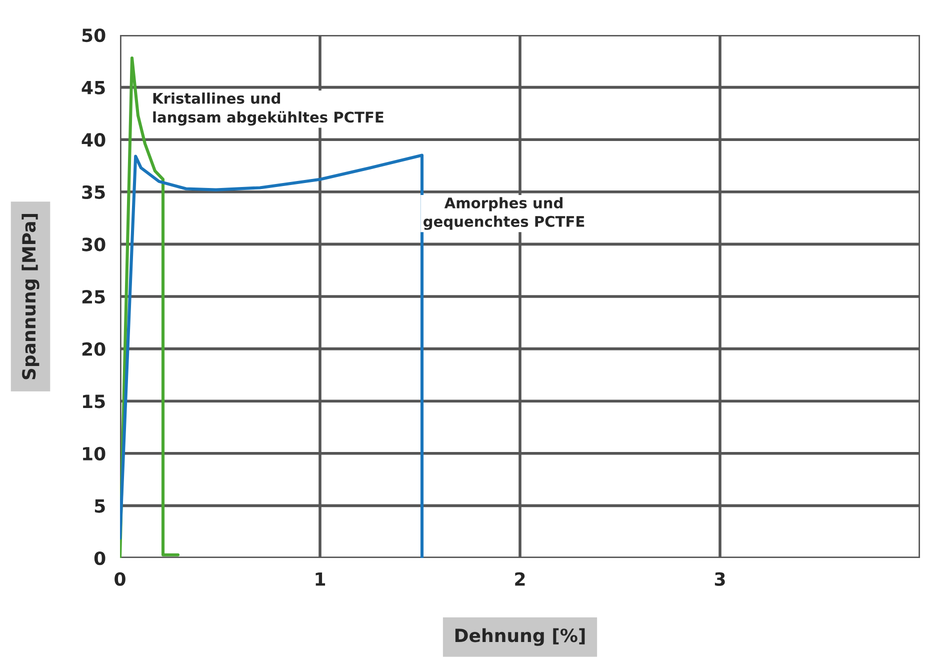 This screenshot has height=657, width=936. I want to click on y-tick-label: 30, so click(94, 245).